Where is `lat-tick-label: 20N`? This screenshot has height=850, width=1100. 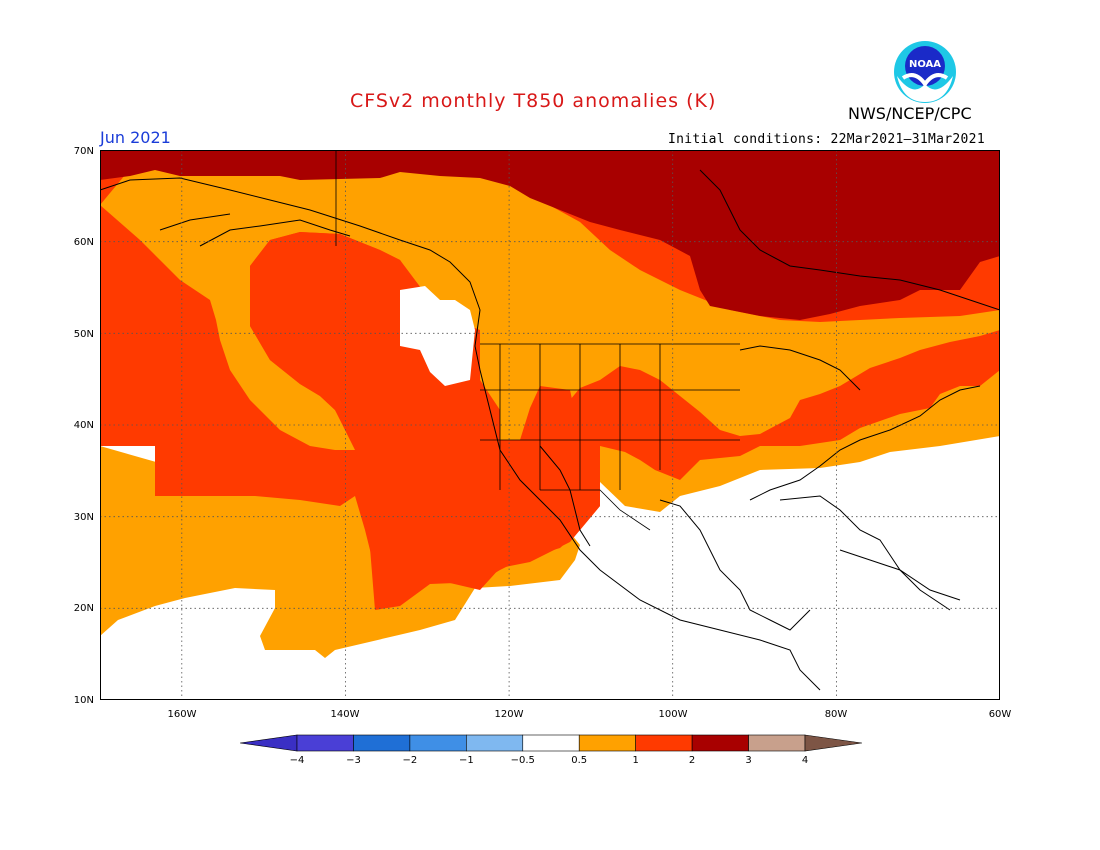 lat-tick-label: 20N is located at coordinates (84, 608).